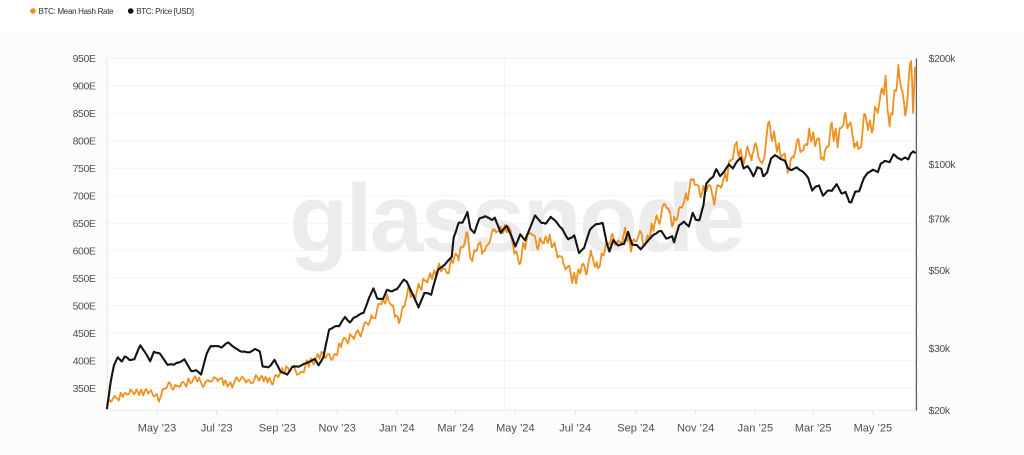 This screenshot has width=1024, height=455. Describe the element at coordinates (940, 411) in the screenshot. I see `svg-text: $20k` at that location.